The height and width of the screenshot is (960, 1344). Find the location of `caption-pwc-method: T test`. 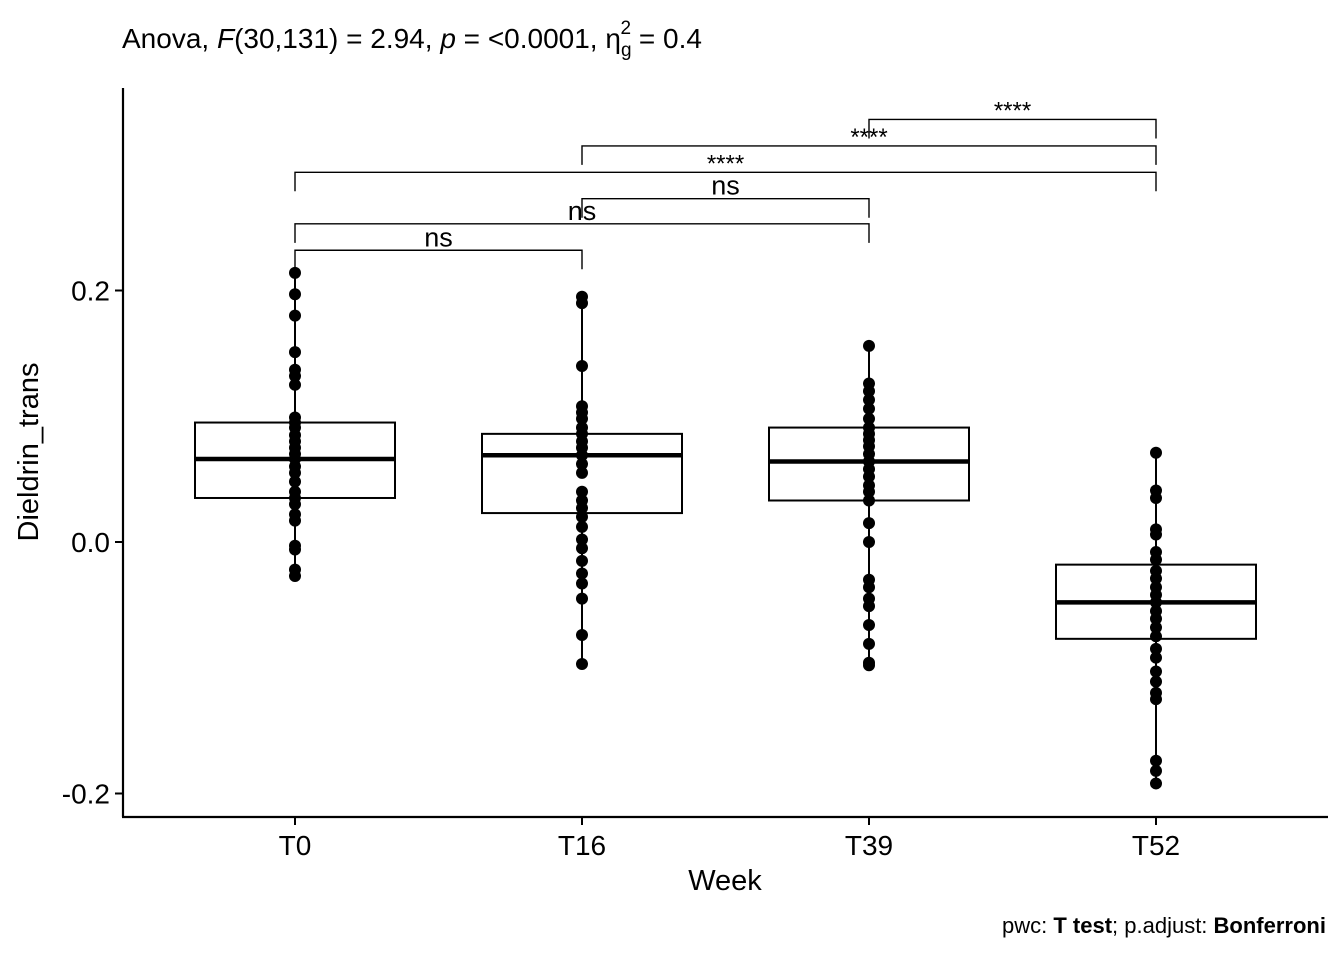

caption-pwc-method: T test is located at coordinates (1082, 925).